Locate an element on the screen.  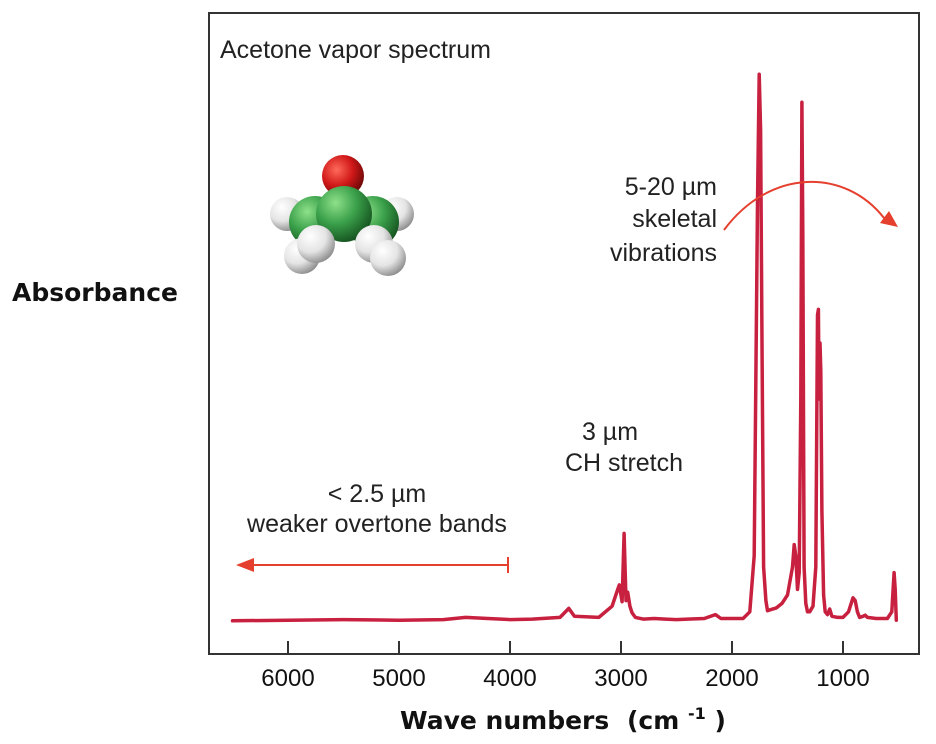
x-tick-label: 6000 is located at coordinates (287, 678).